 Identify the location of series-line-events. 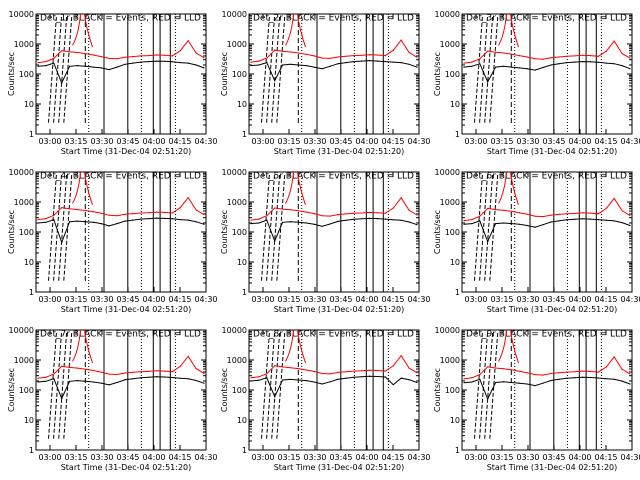
(121, 72).